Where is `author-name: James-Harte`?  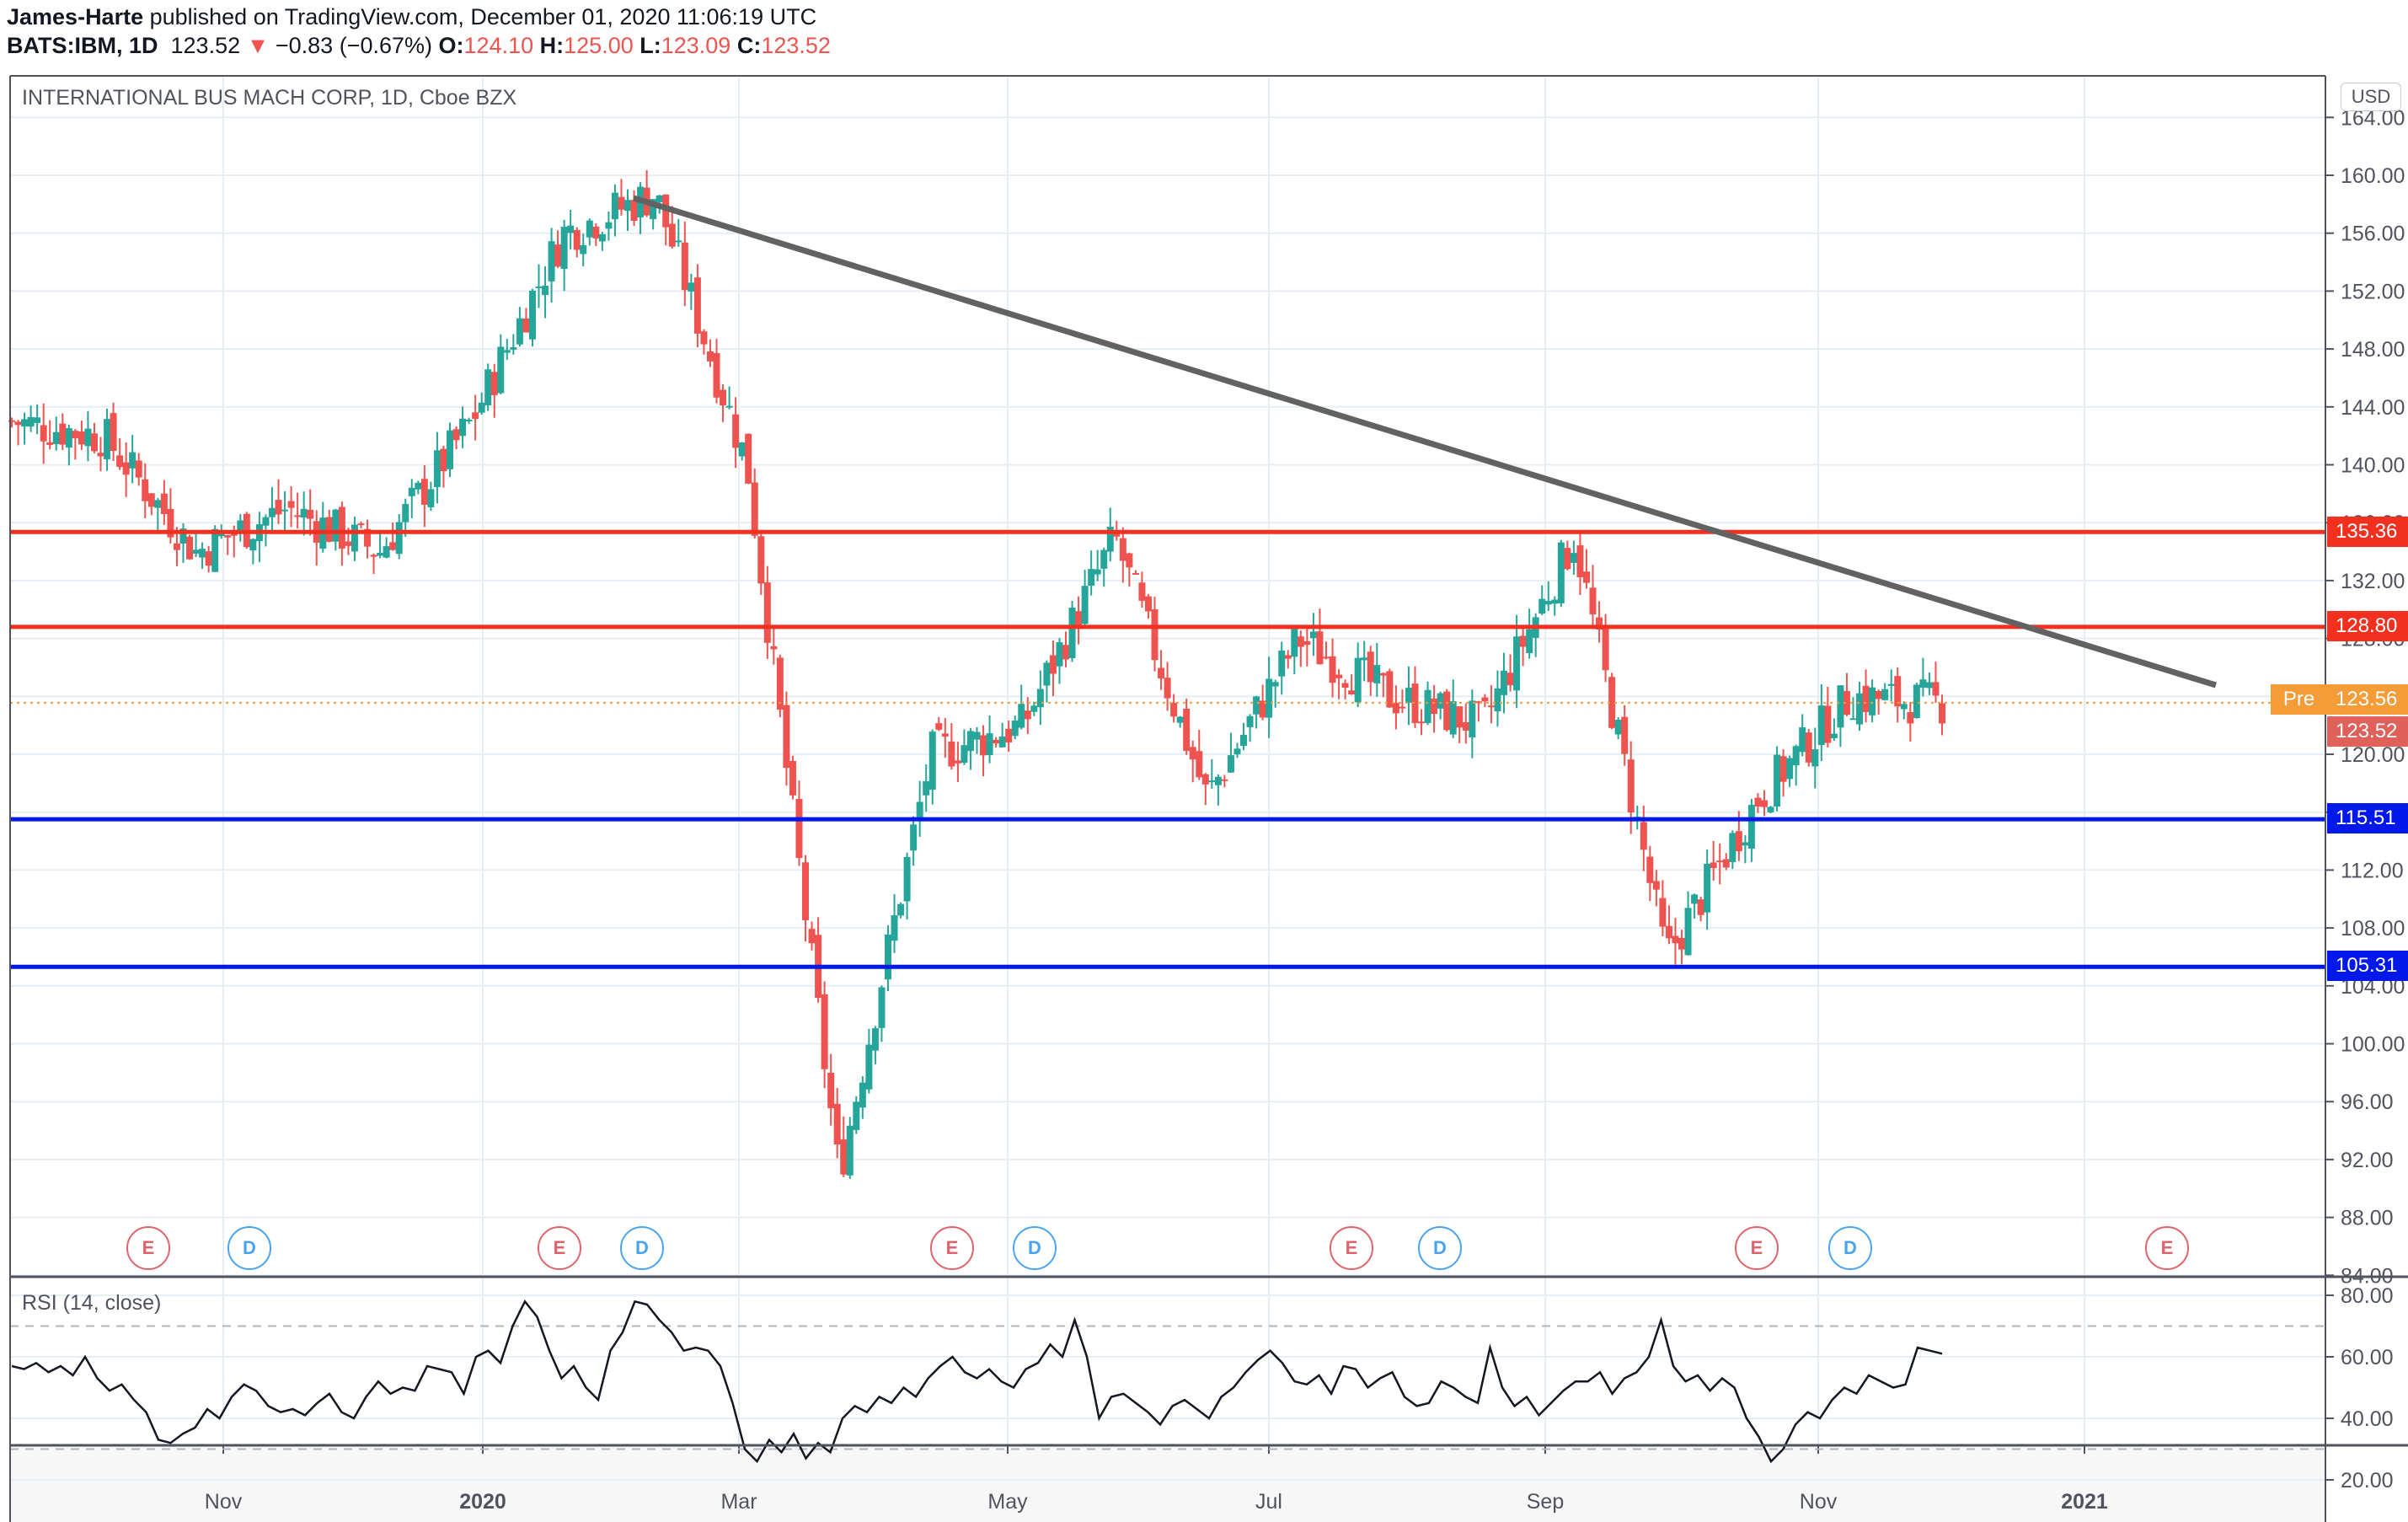 author-name: James-Harte is located at coordinates (75, 16).